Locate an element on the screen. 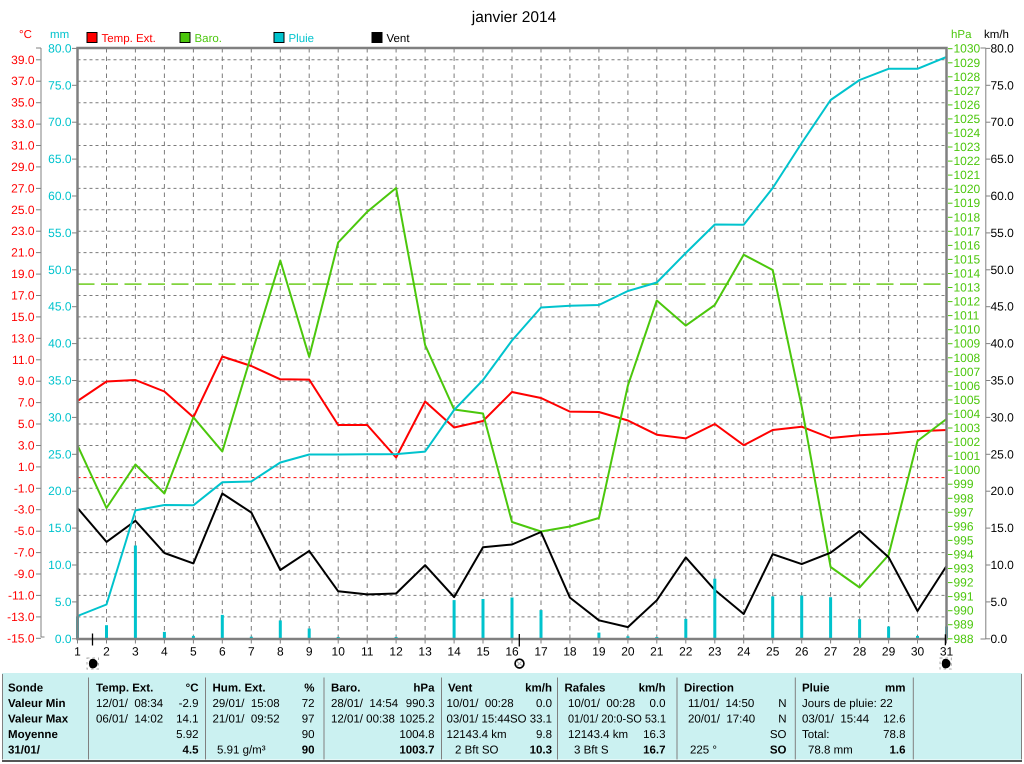  svg-text: -13.0 is located at coordinates (21, 617).